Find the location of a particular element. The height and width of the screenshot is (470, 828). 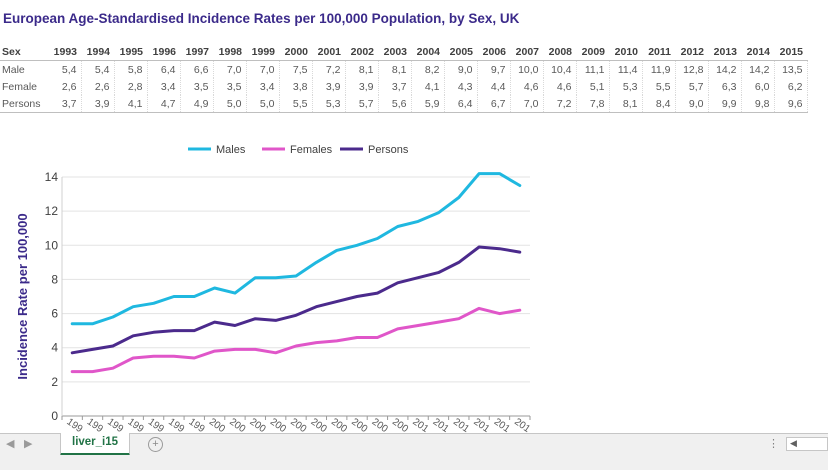

table-cell: 5,9 is located at coordinates (428, 104).